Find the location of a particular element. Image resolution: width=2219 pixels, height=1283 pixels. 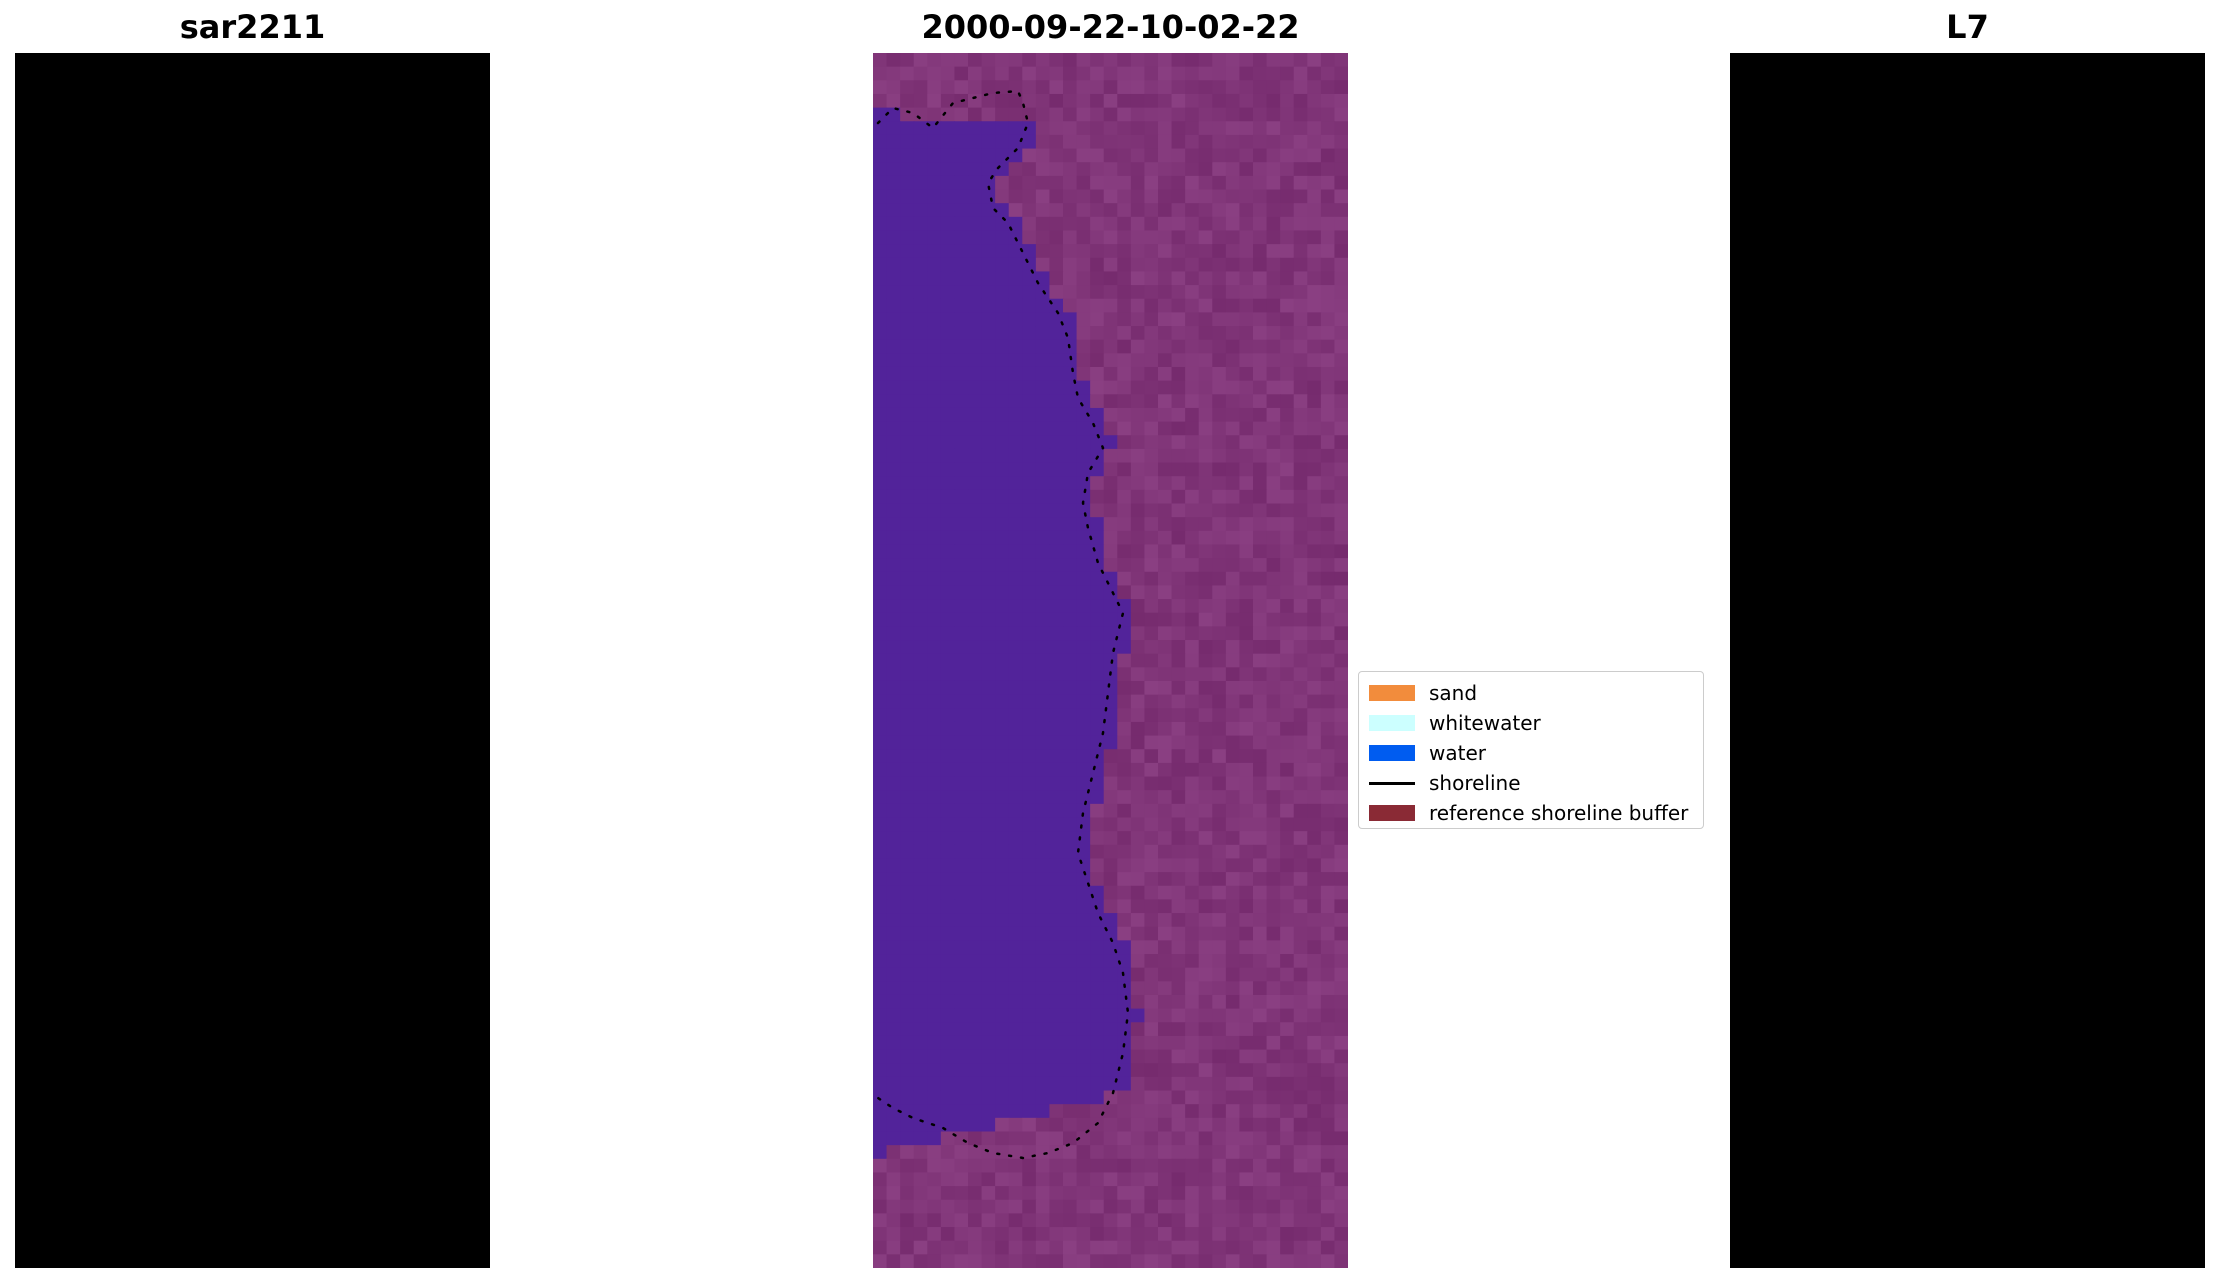

legend-label: water is located at coordinates (1457, 753).